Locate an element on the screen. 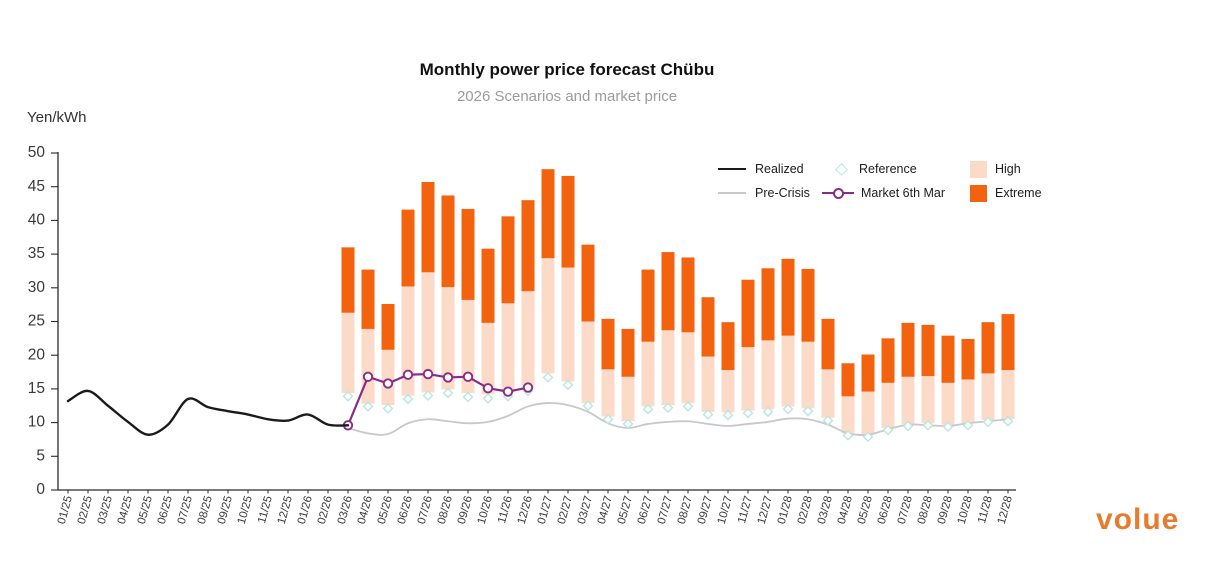 The image size is (1214, 567). bar-high-11/26 is located at coordinates (508, 348).